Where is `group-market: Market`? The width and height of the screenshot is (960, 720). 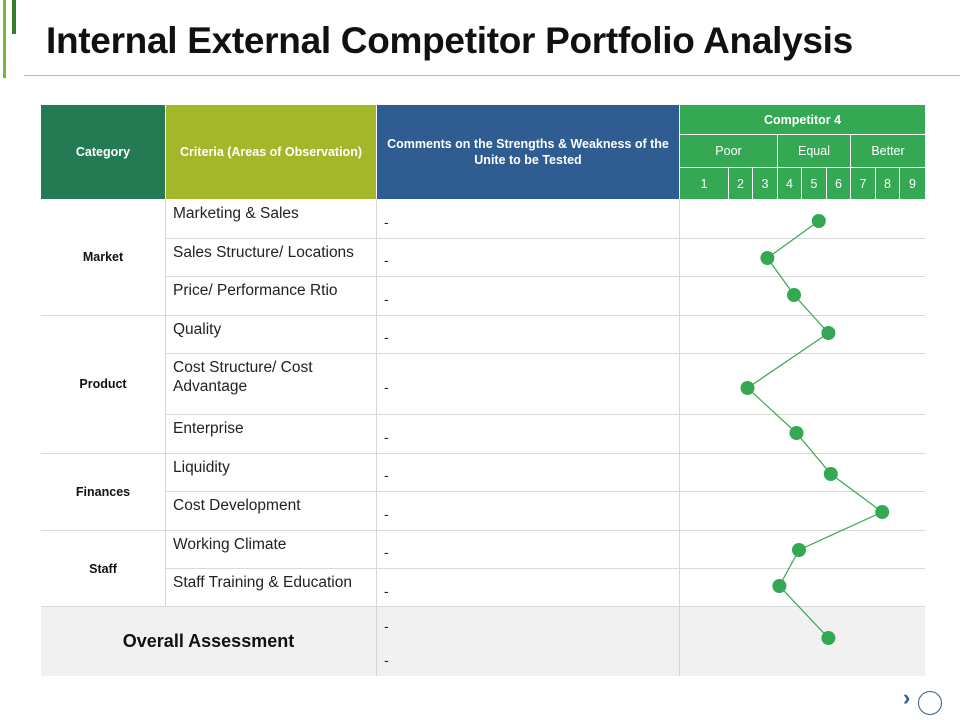
group-market: Market is located at coordinates (103, 257).